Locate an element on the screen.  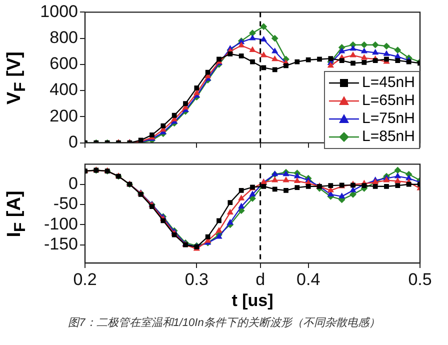
y-tick-label: 600 is located at coordinates (64, 64).